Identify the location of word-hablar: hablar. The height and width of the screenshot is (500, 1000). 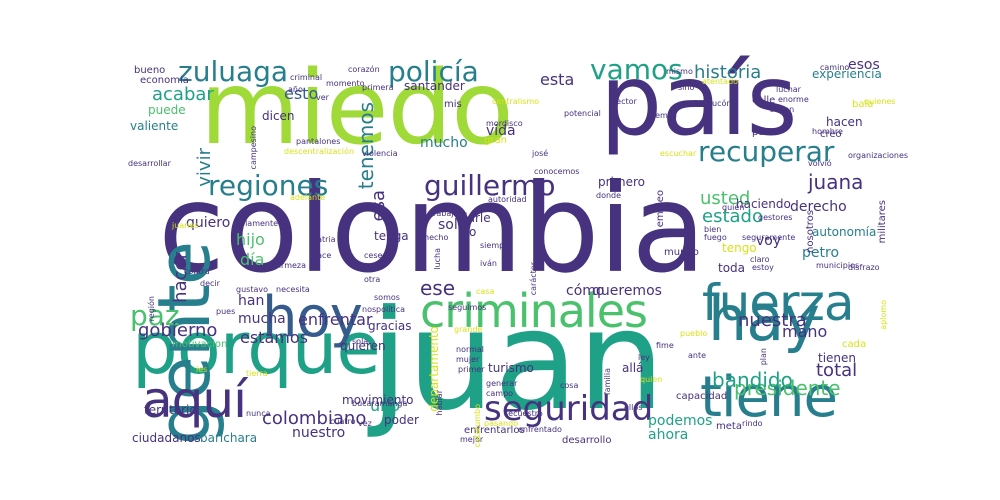
(439, 403).